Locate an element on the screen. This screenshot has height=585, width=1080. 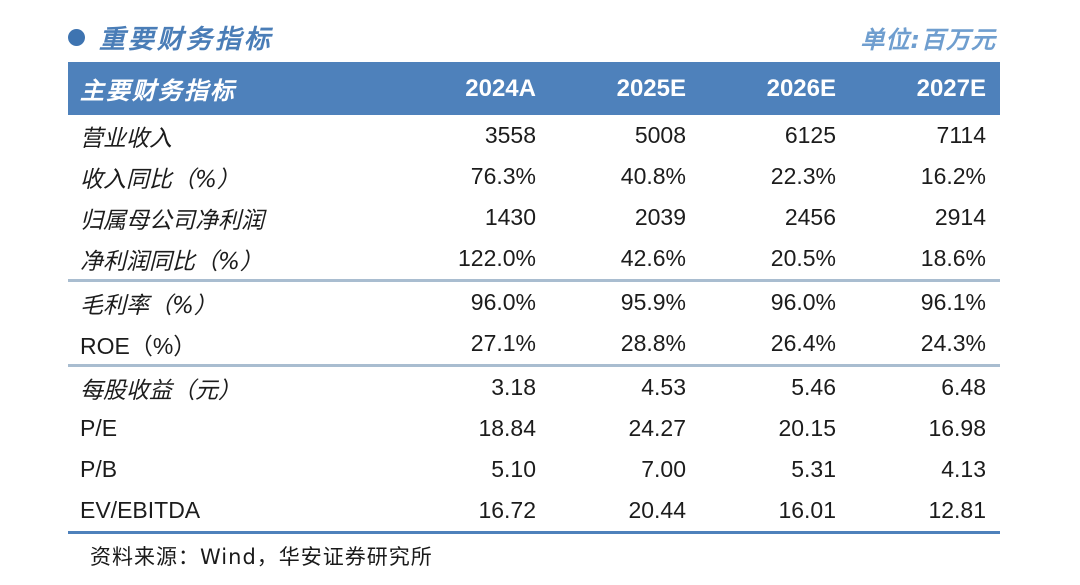
page-title: 重要财务指标 is located at coordinates (186, 39).